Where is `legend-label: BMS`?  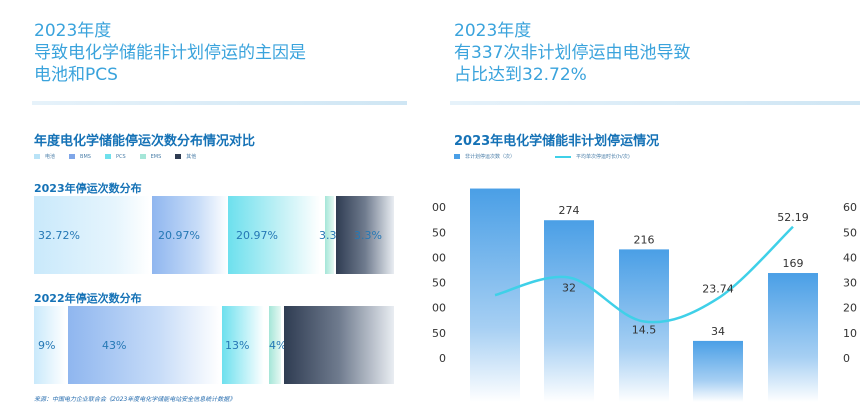
legend-label: BMS is located at coordinates (85, 156).